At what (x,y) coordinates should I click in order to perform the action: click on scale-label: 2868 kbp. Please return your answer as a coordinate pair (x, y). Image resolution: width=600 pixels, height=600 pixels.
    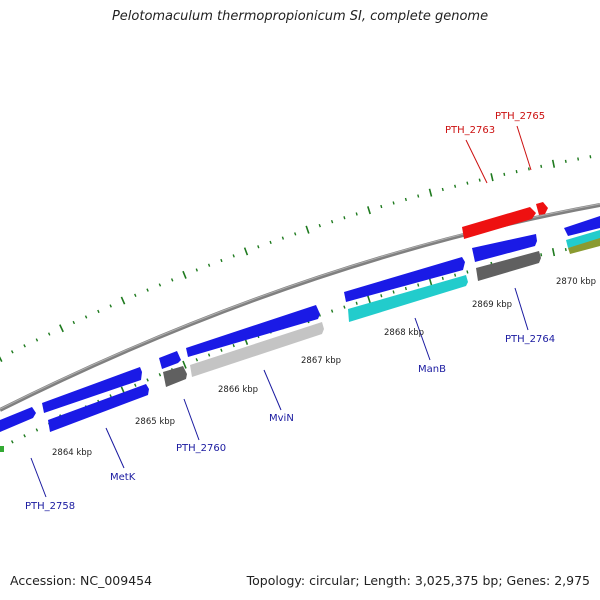
    Looking at the image, I should click on (404, 333).